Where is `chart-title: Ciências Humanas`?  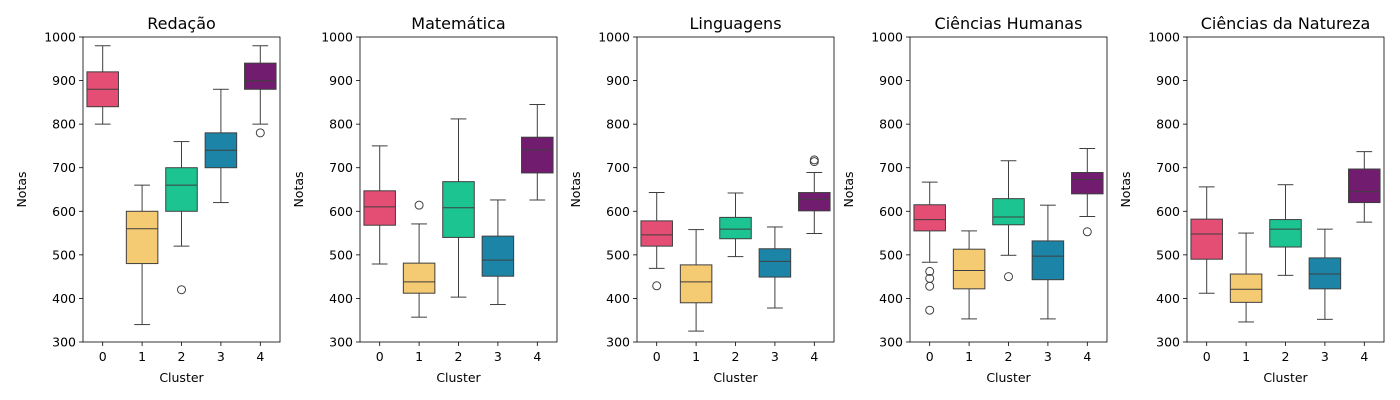
chart-title: Ciências Humanas is located at coordinates (1009, 23).